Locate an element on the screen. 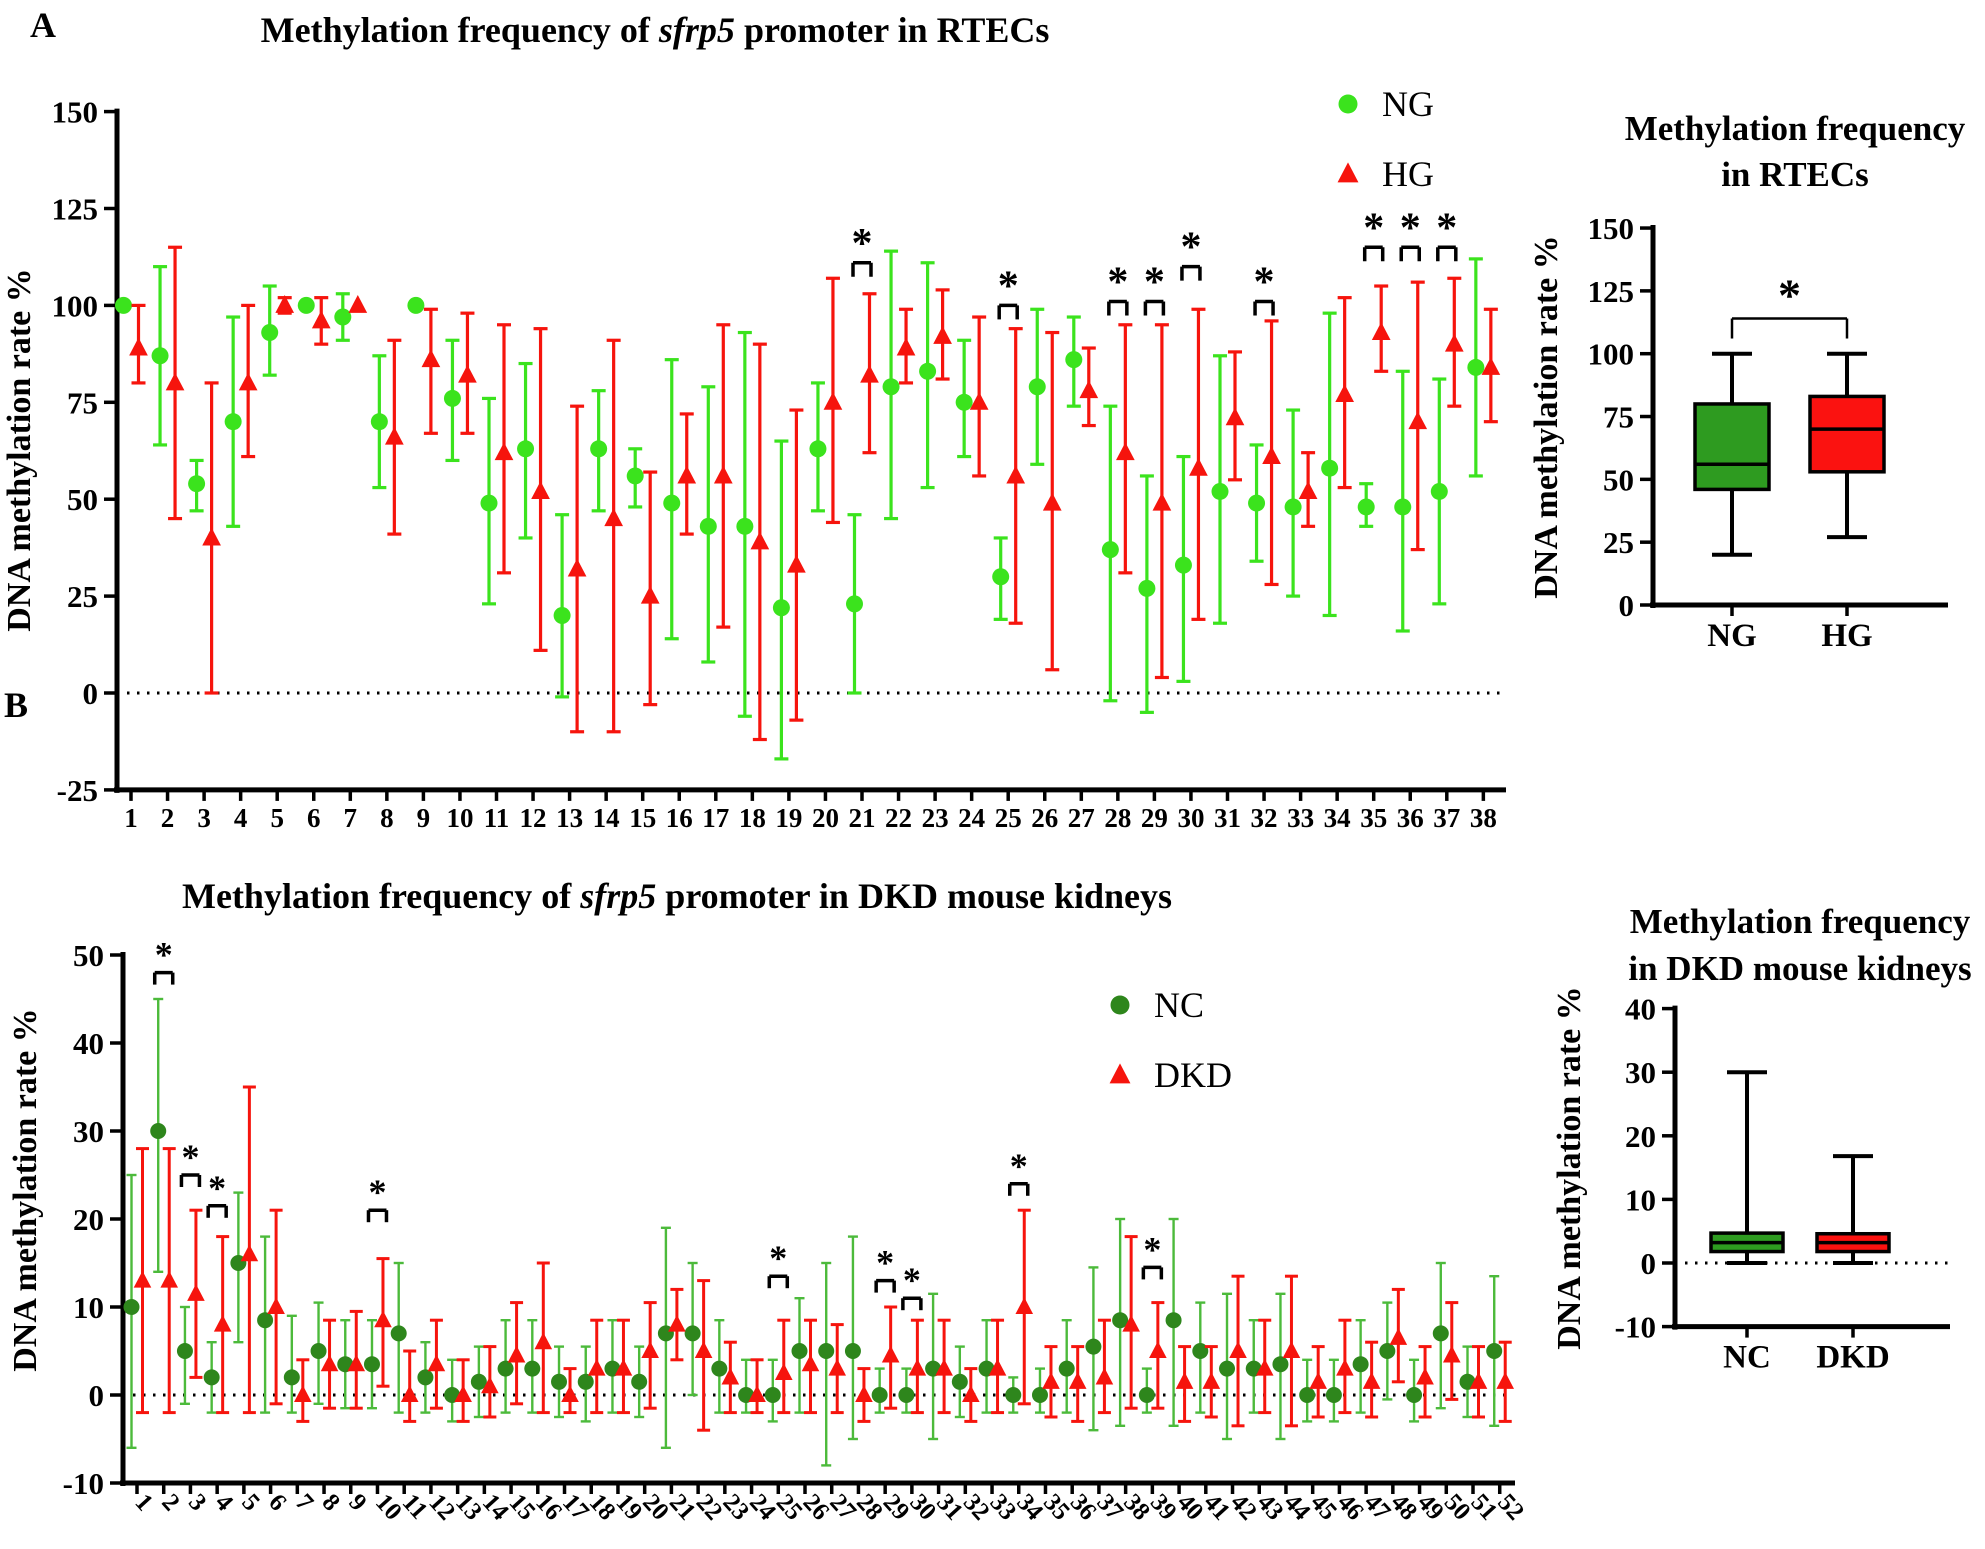 The width and height of the screenshot is (1985, 1549). x-tick-label: 17 is located at coordinates (715, 818).